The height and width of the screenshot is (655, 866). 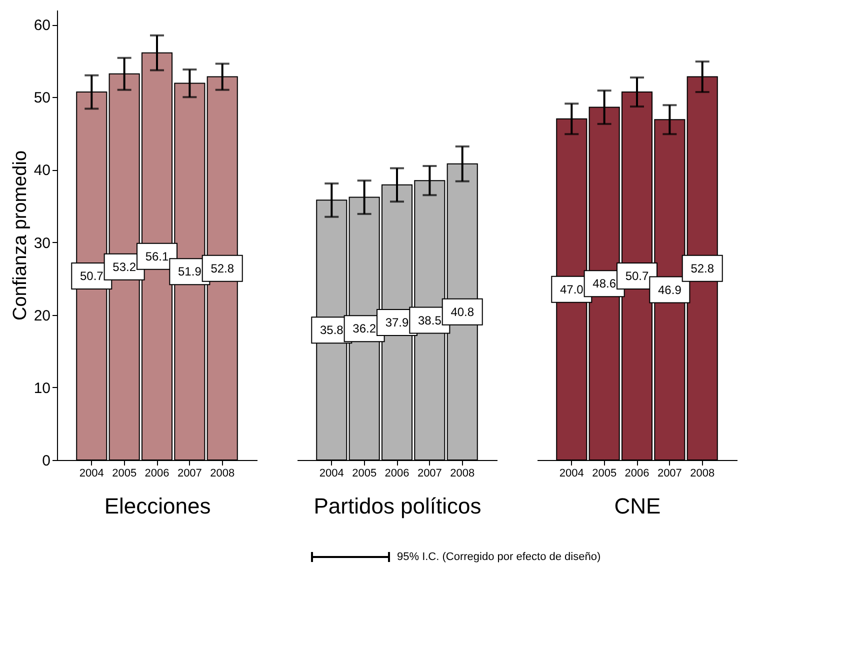 What do you see at coordinates (42, 388) in the screenshot?
I see `y-tick-label: 10` at bounding box center [42, 388].